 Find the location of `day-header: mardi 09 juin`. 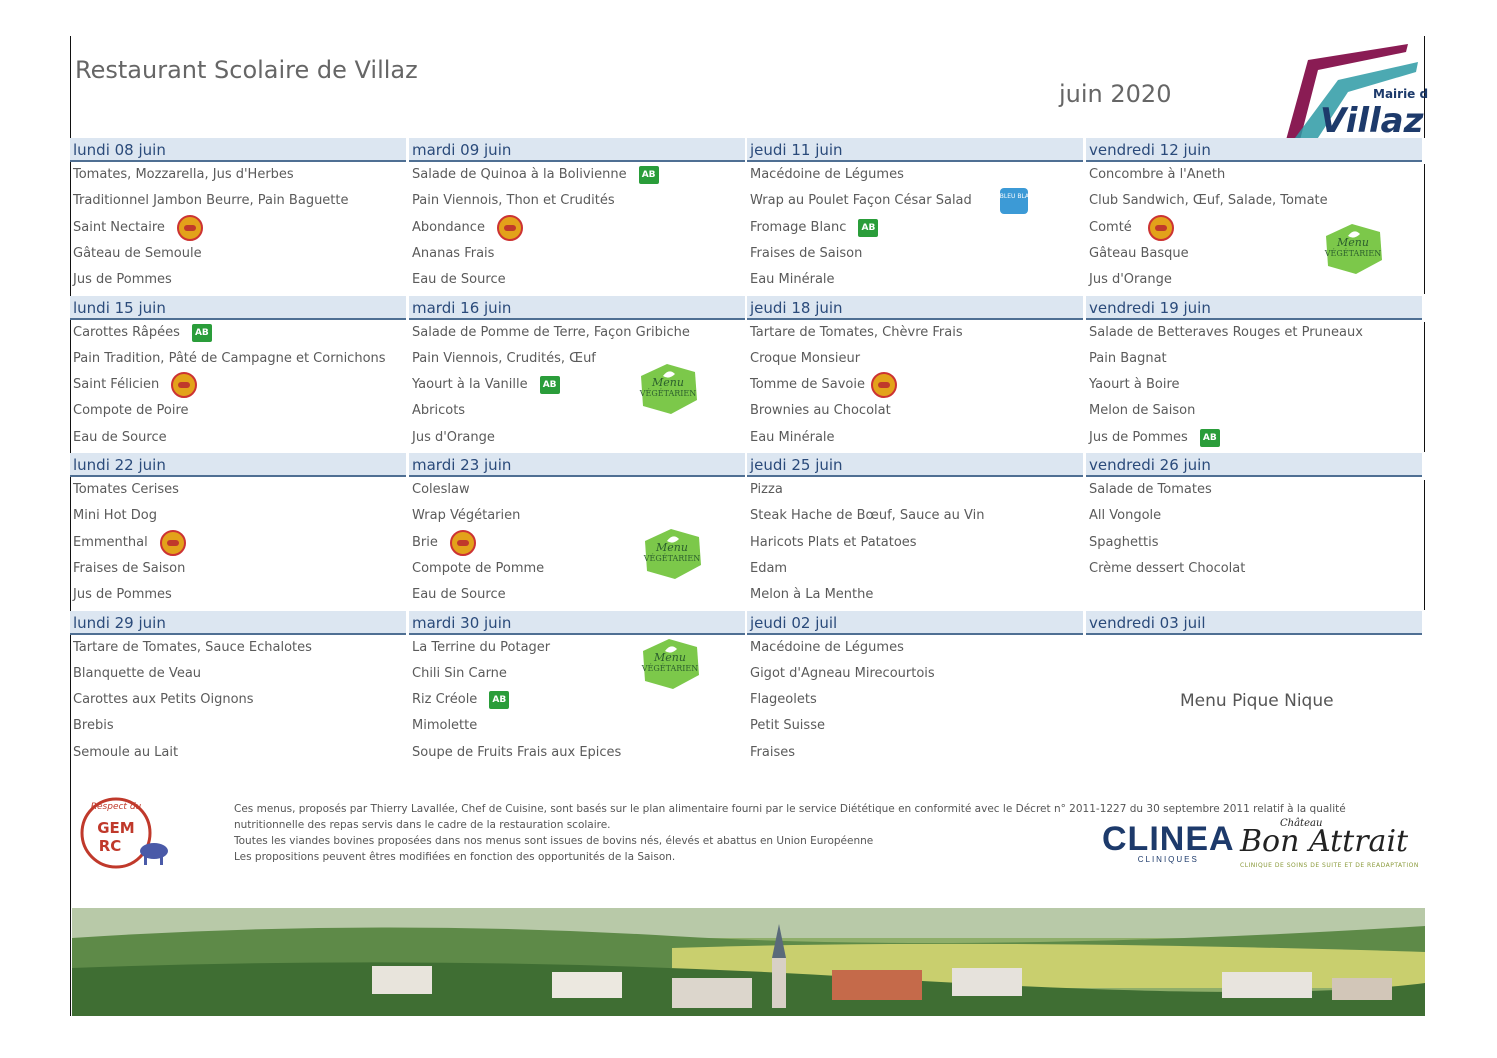

day-header: mardi 09 juin is located at coordinates (577, 150).